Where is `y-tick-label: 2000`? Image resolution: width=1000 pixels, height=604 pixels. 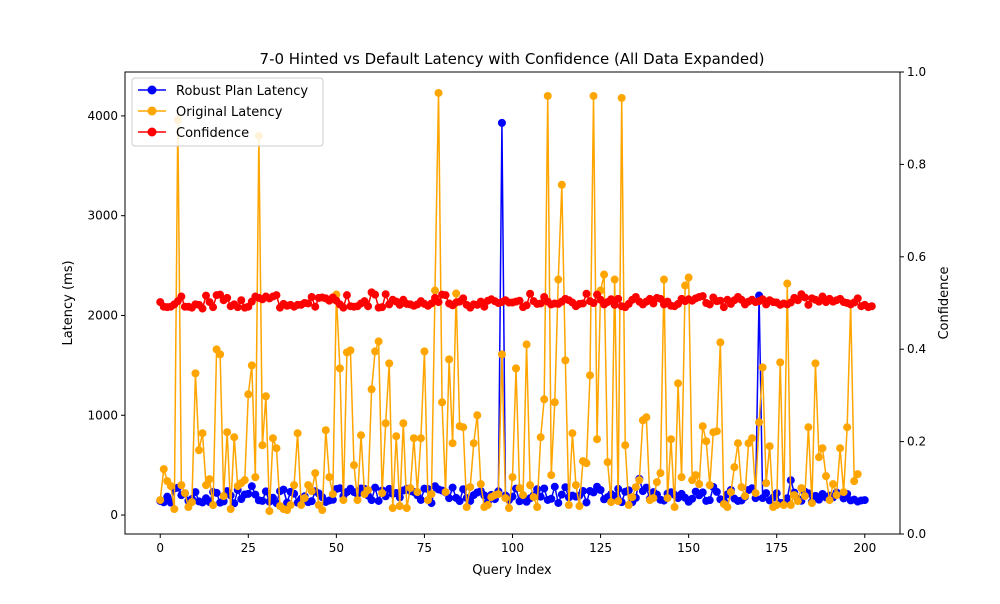
y-tick-label: 2000 is located at coordinates (102, 315).